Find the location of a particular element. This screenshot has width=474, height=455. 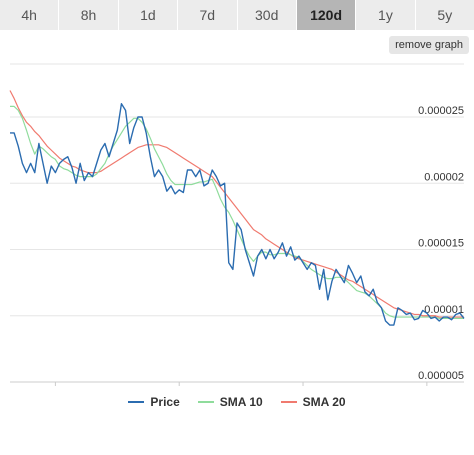

legend-item-price: Price is located at coordinates (154, 402).